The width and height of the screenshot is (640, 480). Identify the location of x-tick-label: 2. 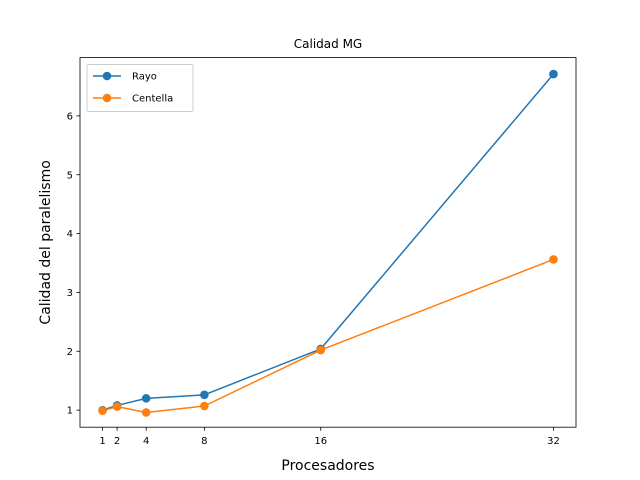
(117, 441).